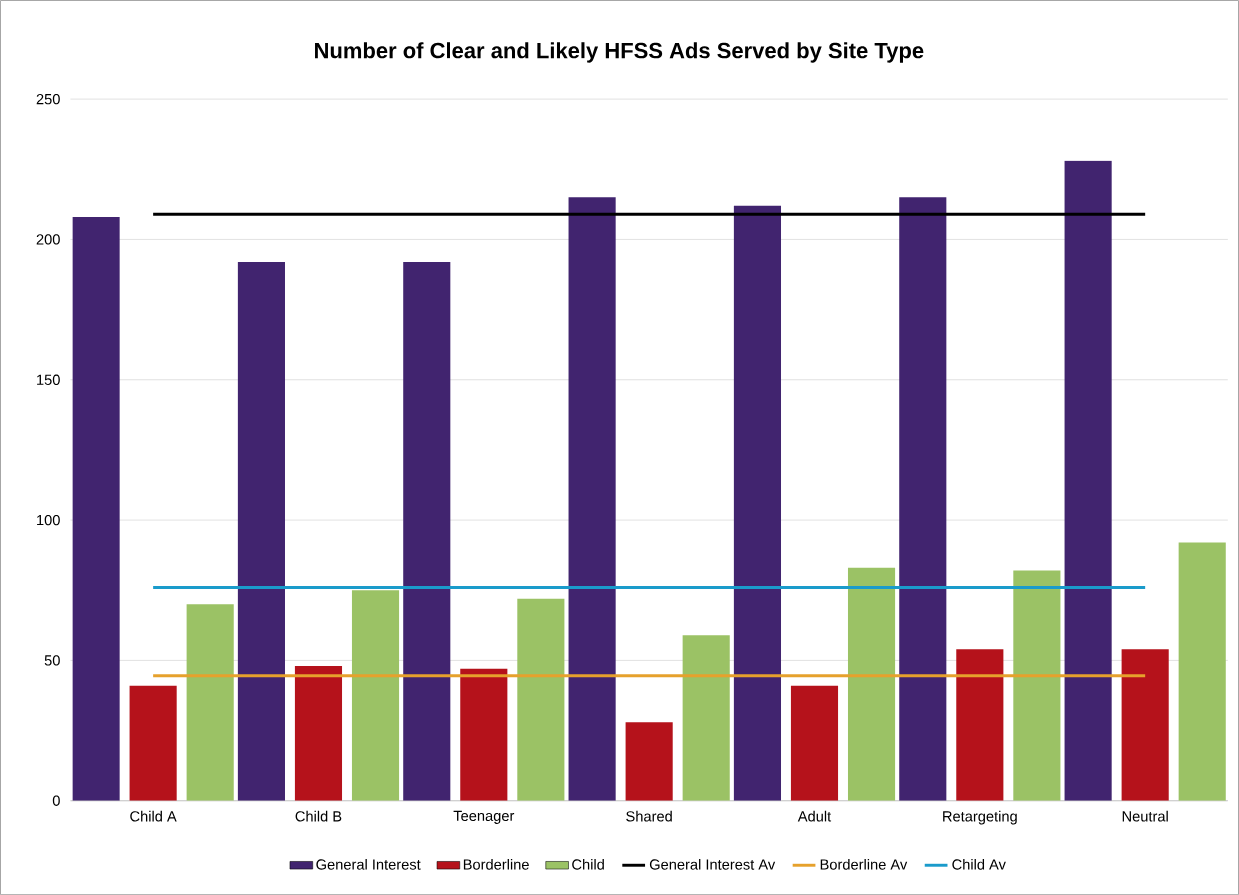 Image resolution: width=1239 pixels, height=895 pixels. Describe the element at coordinates (318, 816) in the screenshot. I see `x-tick-label: Child B` at that location.